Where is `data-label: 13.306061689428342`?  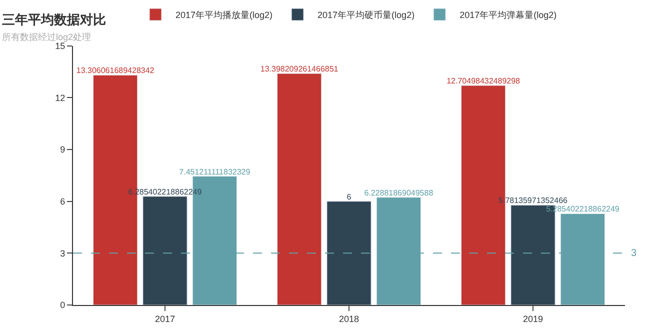
data-label: 13.306061689428342 is located at coordinates (115, 71).